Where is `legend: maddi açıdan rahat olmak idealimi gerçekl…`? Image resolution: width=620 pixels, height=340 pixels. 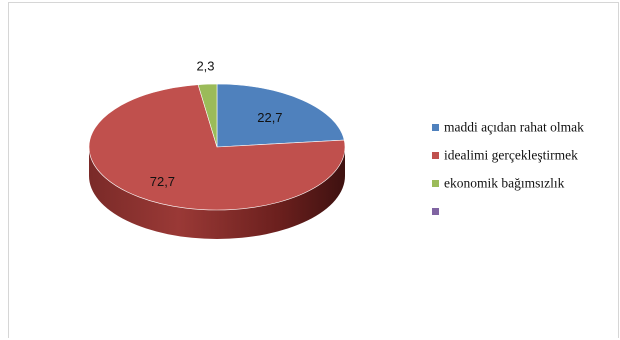
legend: maddi açıdan rahat olmak idealimi gerçekl… is located at coordinates (508, 167).